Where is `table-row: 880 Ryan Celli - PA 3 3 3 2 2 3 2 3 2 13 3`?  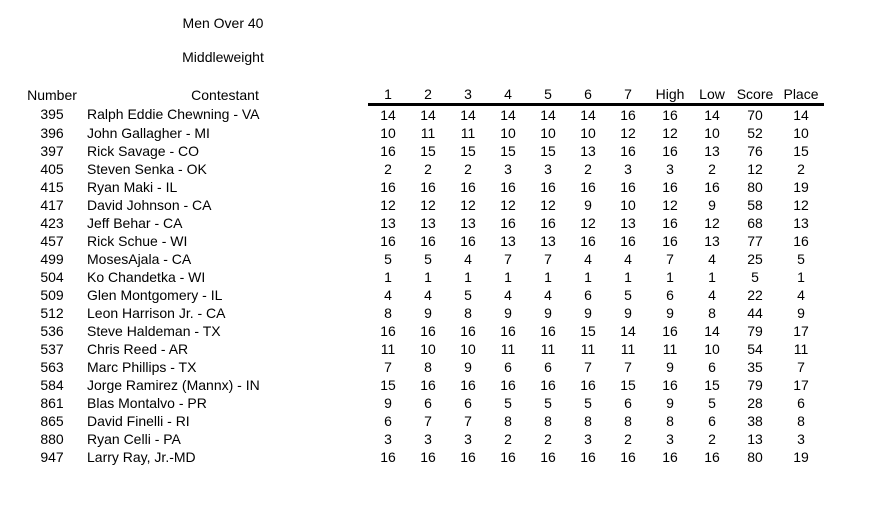
table-row: 880 Ryan Celli - PA 3 3 3 2 2 3 2 3 2 13 3 is located at coordinates (423, 439).